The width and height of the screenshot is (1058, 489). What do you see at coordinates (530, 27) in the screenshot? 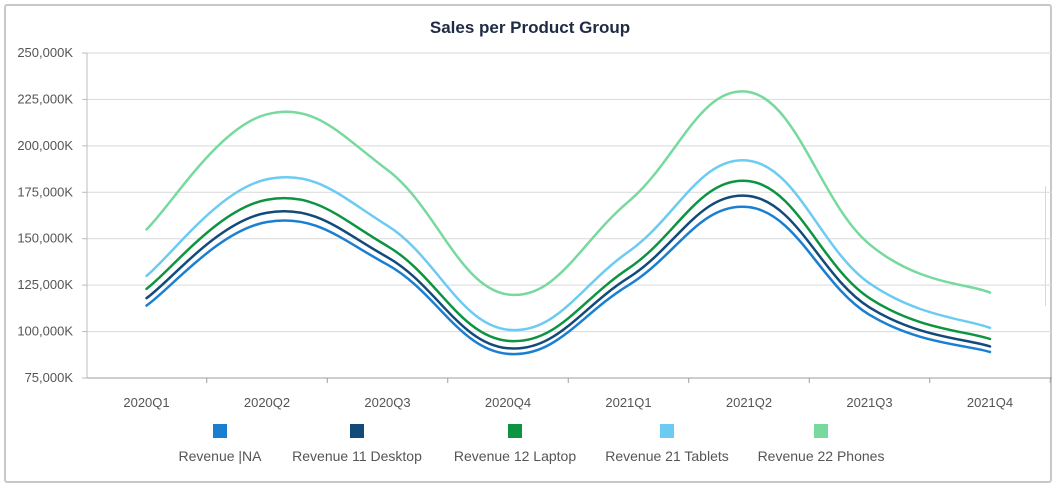
I see `chart-title: Sales per Product Group` at bounding box center [530, 27].